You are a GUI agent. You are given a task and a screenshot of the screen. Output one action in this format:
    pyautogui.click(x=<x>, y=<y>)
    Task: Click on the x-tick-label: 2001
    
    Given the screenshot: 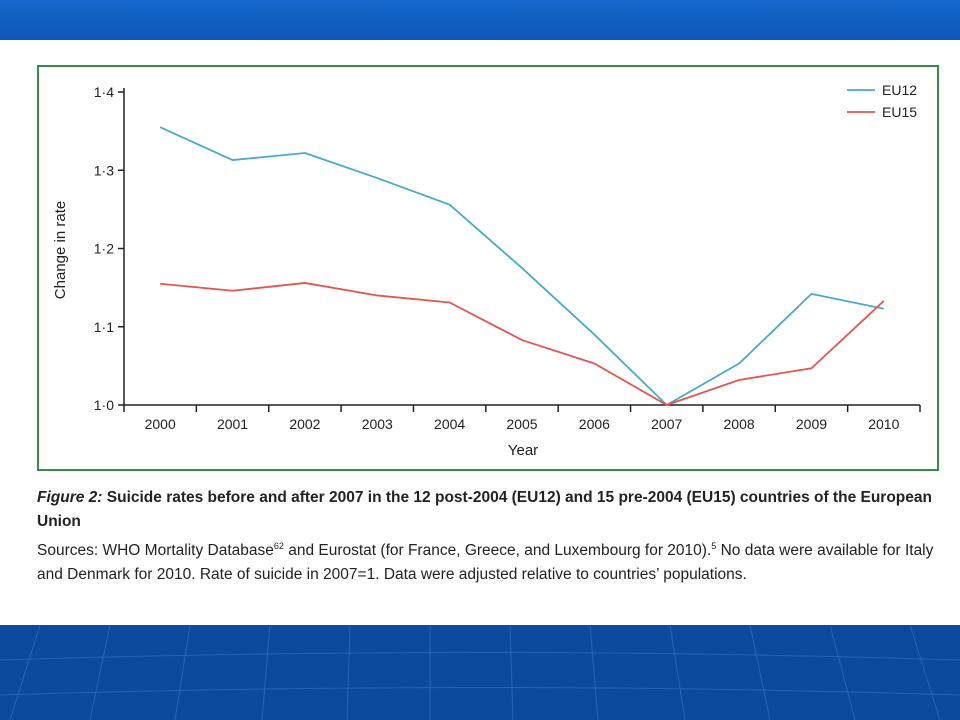 What is the action you would take?
    pyautogui.click(x=232, y=424)
    